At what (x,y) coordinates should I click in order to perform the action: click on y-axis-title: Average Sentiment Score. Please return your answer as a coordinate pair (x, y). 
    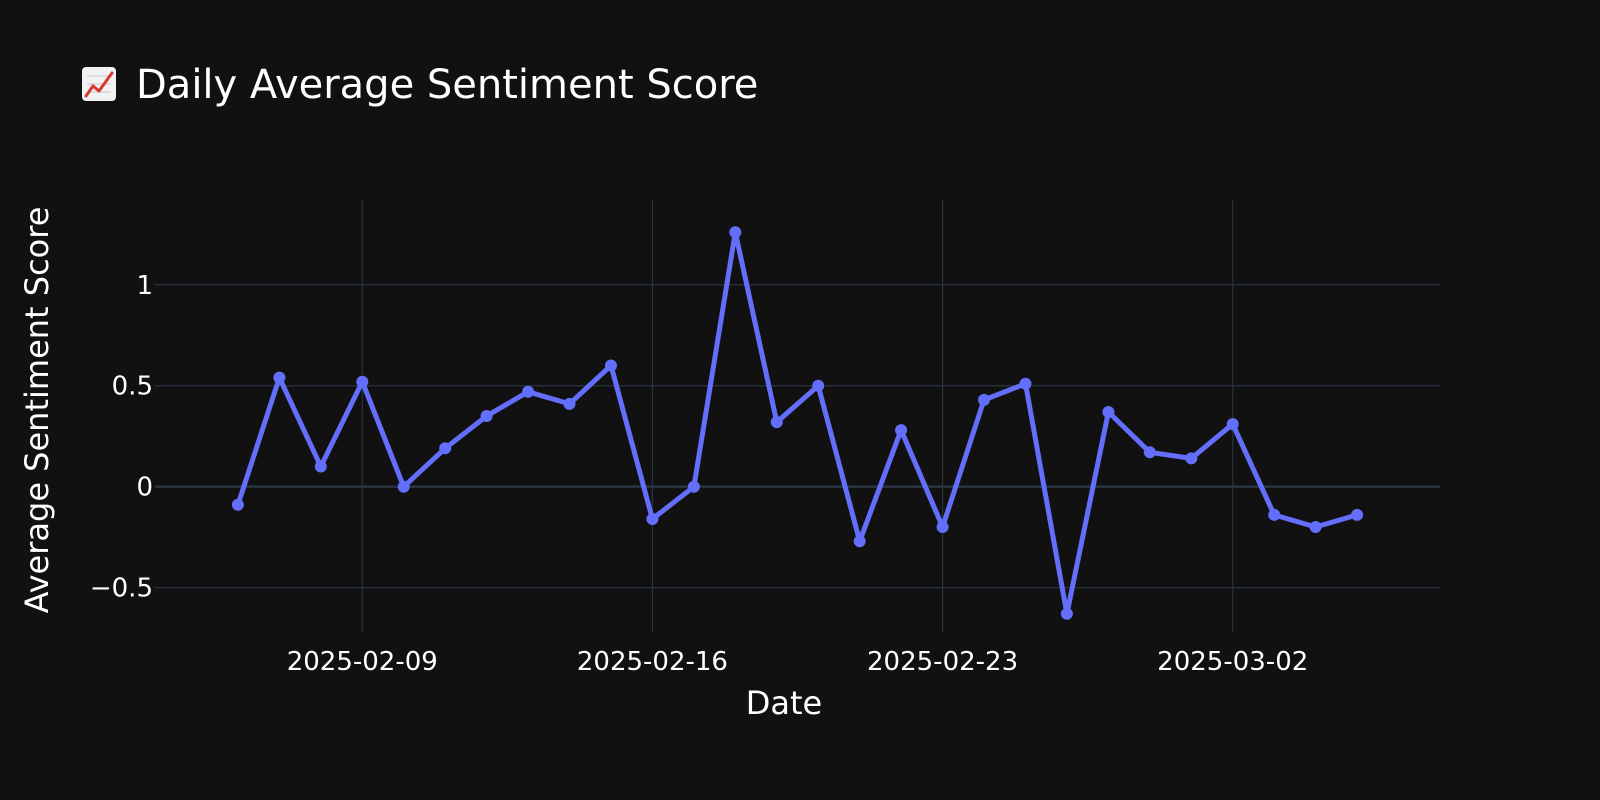
    Looking at the image, I should click on (37, 410).